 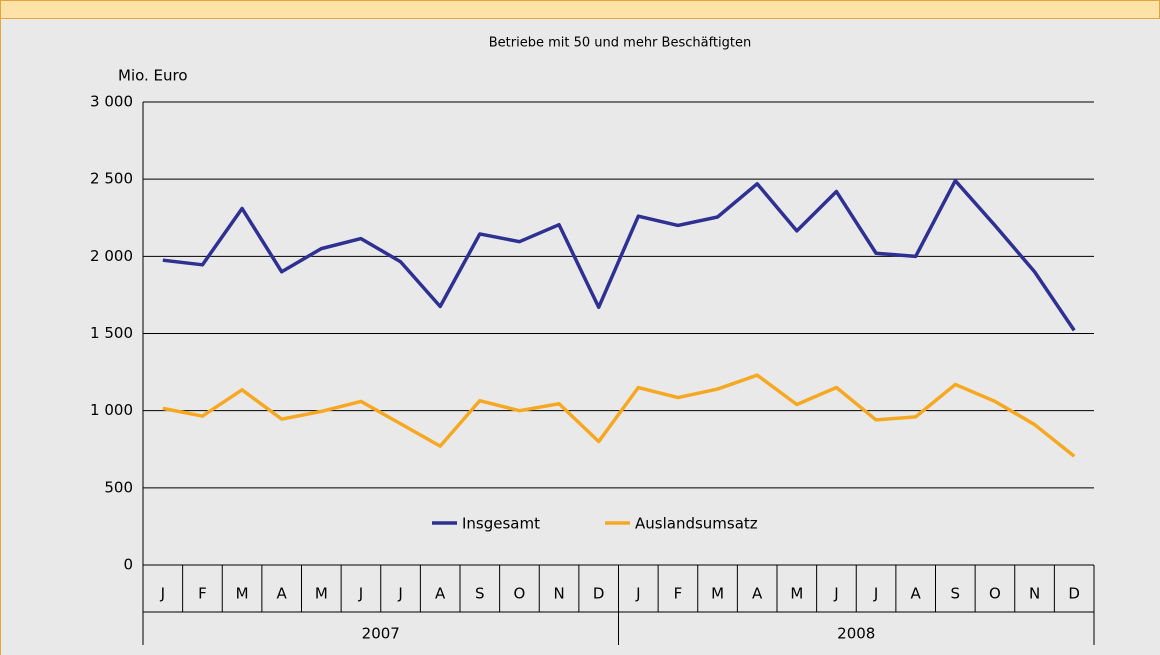 What do you see at coordinates (111, 333) in the screenshot?
I see `y-tick-label: 1 500` at bounding box center [111, 333].